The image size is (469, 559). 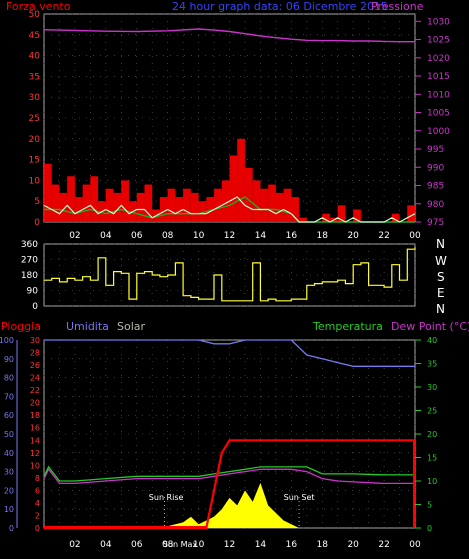 I want to click on humidity-y-tick-label: 30, so click(x=9, y=472).